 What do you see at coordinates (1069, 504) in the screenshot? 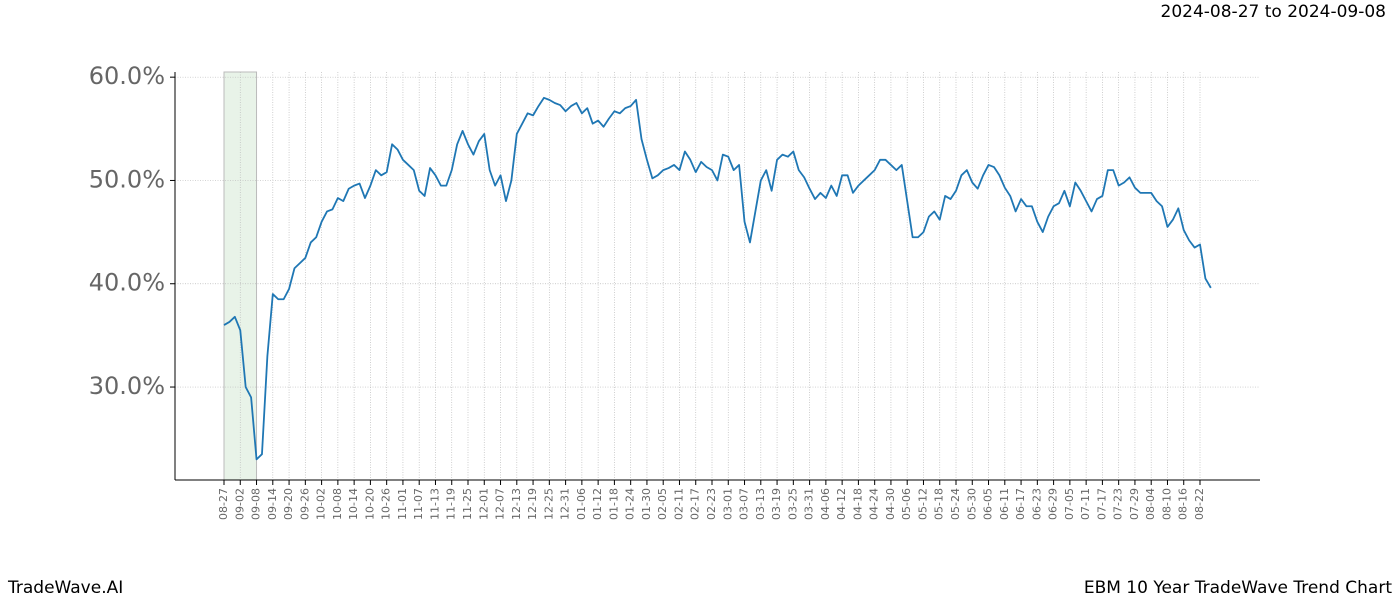
I see `x-tick-label: 07-05` at bounding box center [1069, 504].